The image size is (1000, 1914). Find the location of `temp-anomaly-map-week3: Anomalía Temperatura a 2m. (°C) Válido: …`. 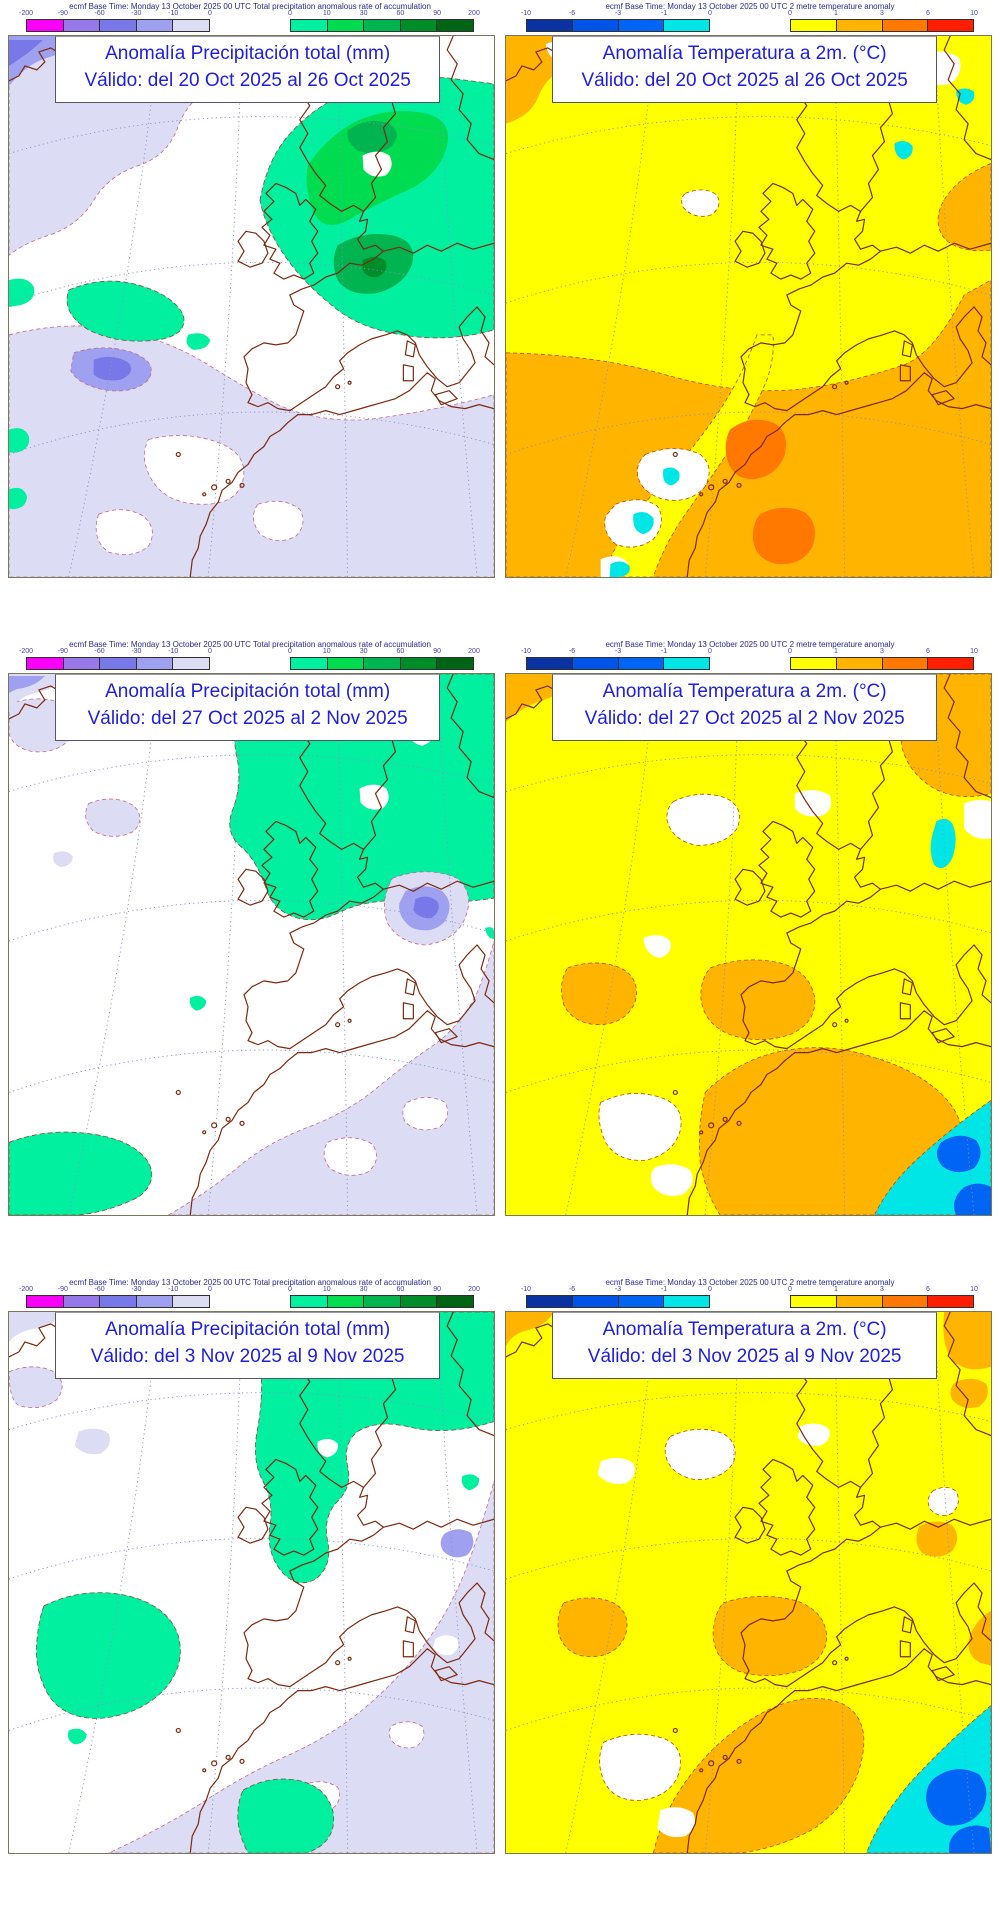

temp-anomaly-map-week3: Anomalía Temperatura a 2m. (°C) Válido: … is located at coordinates (748, 1582).